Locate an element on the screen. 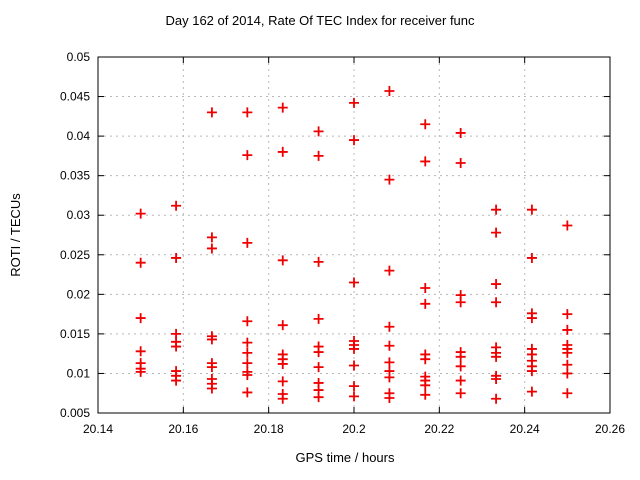 This screenshot has width=640, height=480. y-tick-label: 0.04 is located at coordinates (79, 136).